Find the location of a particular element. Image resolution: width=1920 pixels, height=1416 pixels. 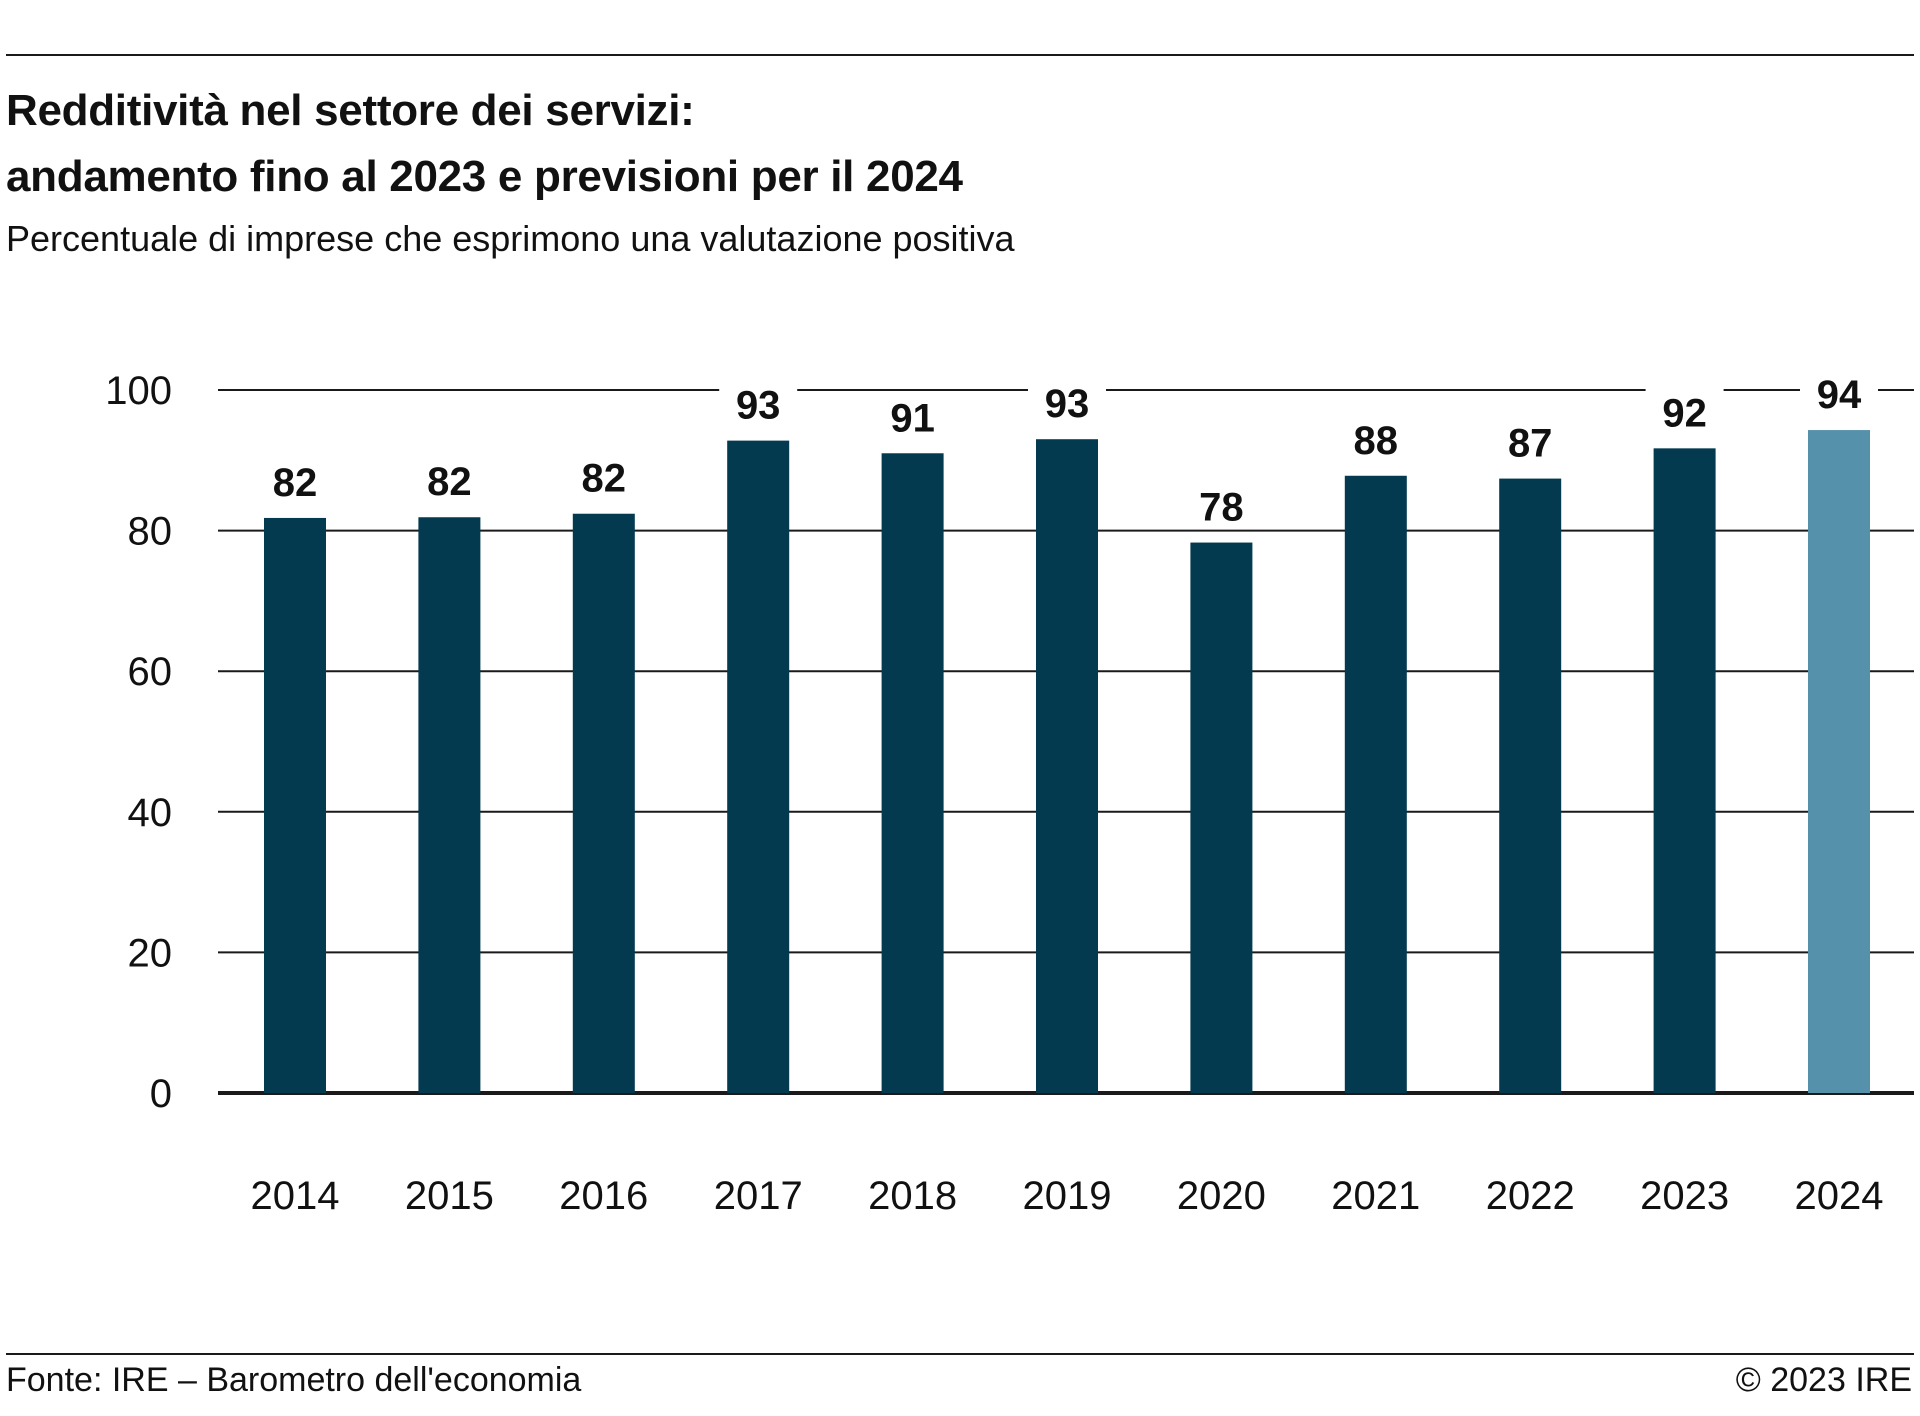

x-tick-label: 2022 is located at coordinates (1530, 1196).